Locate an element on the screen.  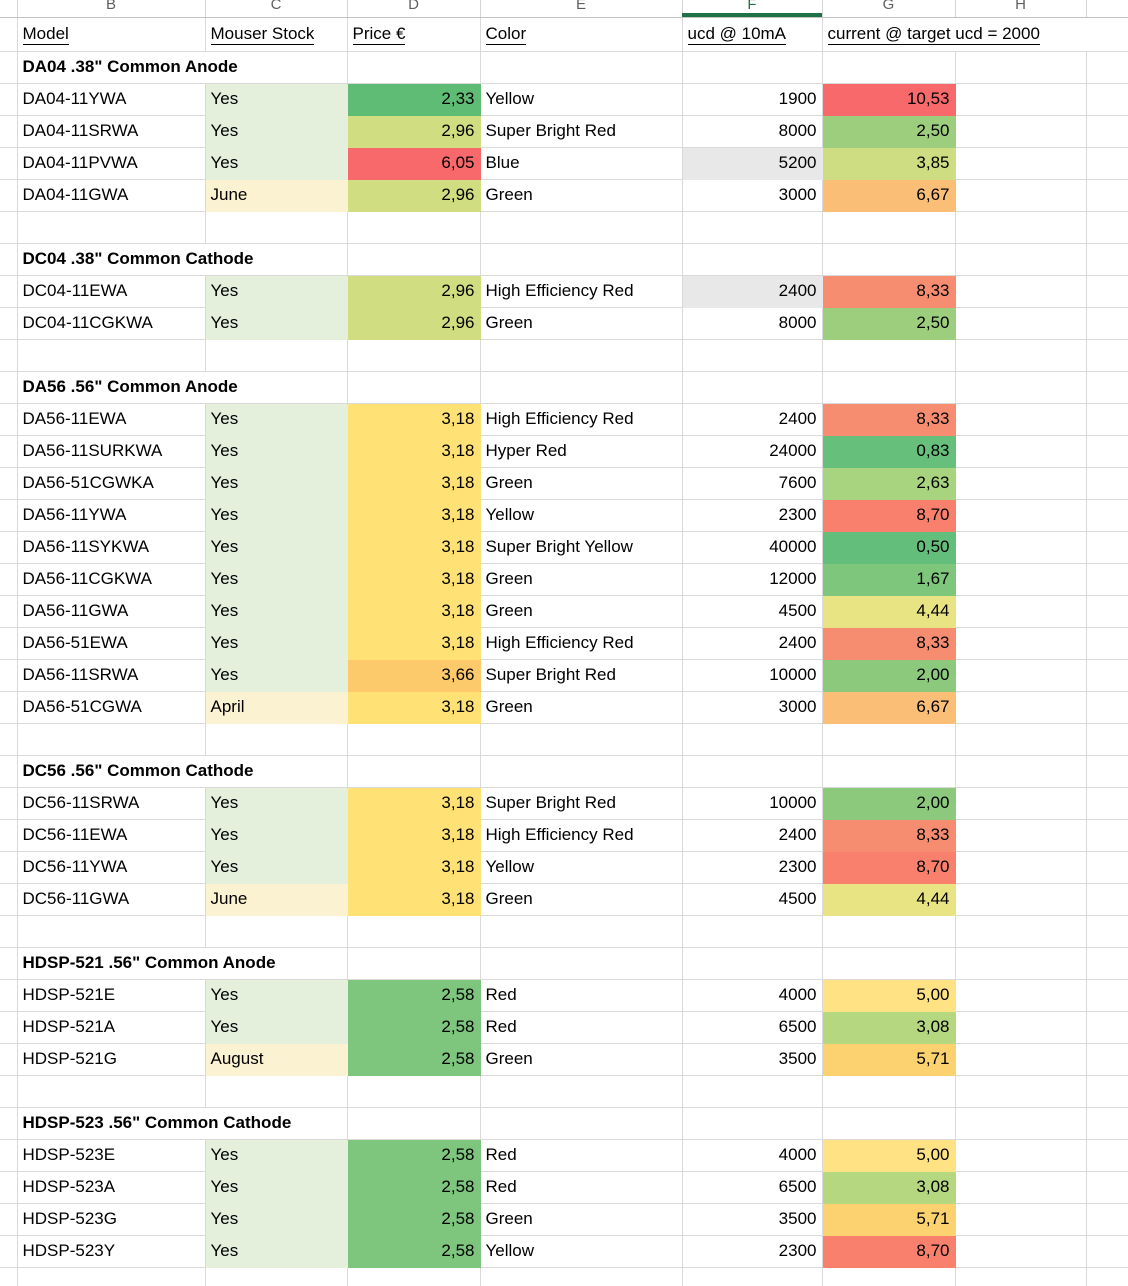
column-letter-F: F is located at coordinates (752, 6).